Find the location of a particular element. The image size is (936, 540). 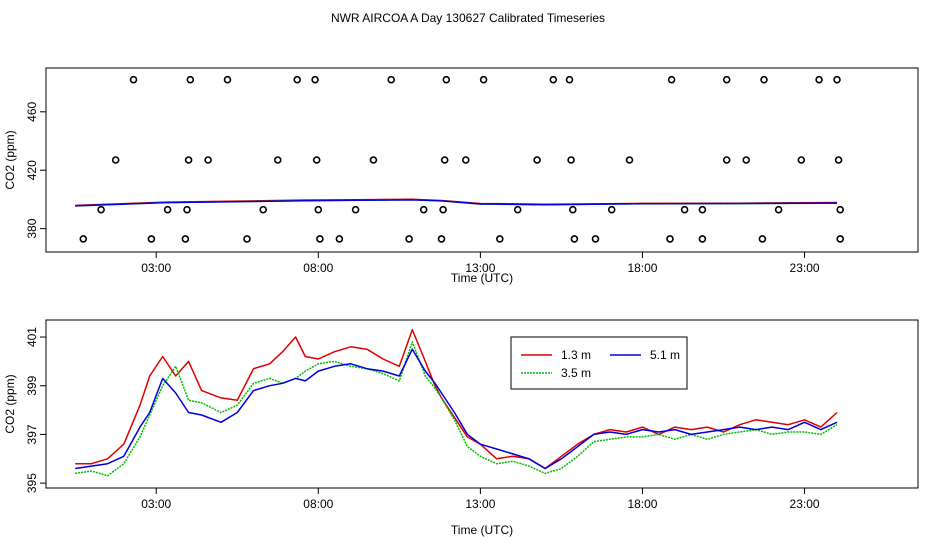

bottom-xtick-label: 13:00 is located at coordinates (480, 504).